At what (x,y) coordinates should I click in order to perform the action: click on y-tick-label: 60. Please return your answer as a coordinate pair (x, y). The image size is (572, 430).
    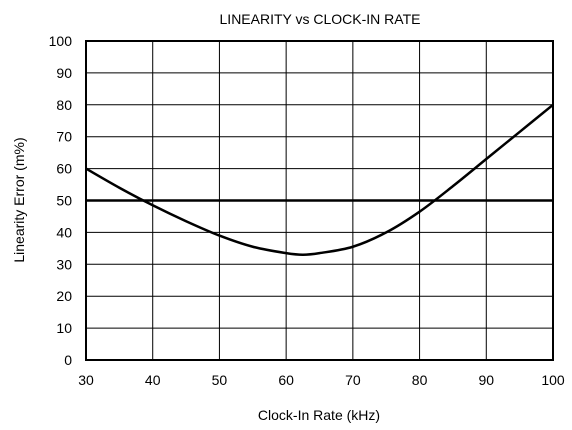
    Looking at the image, I should click on (64, 169).